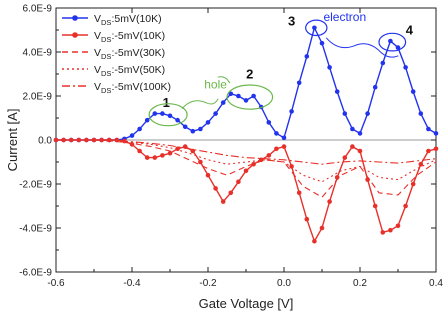  Describe the element at coordinates (436, 283) in the screenshot. I see `x-tick-label: 0.4` at that location.